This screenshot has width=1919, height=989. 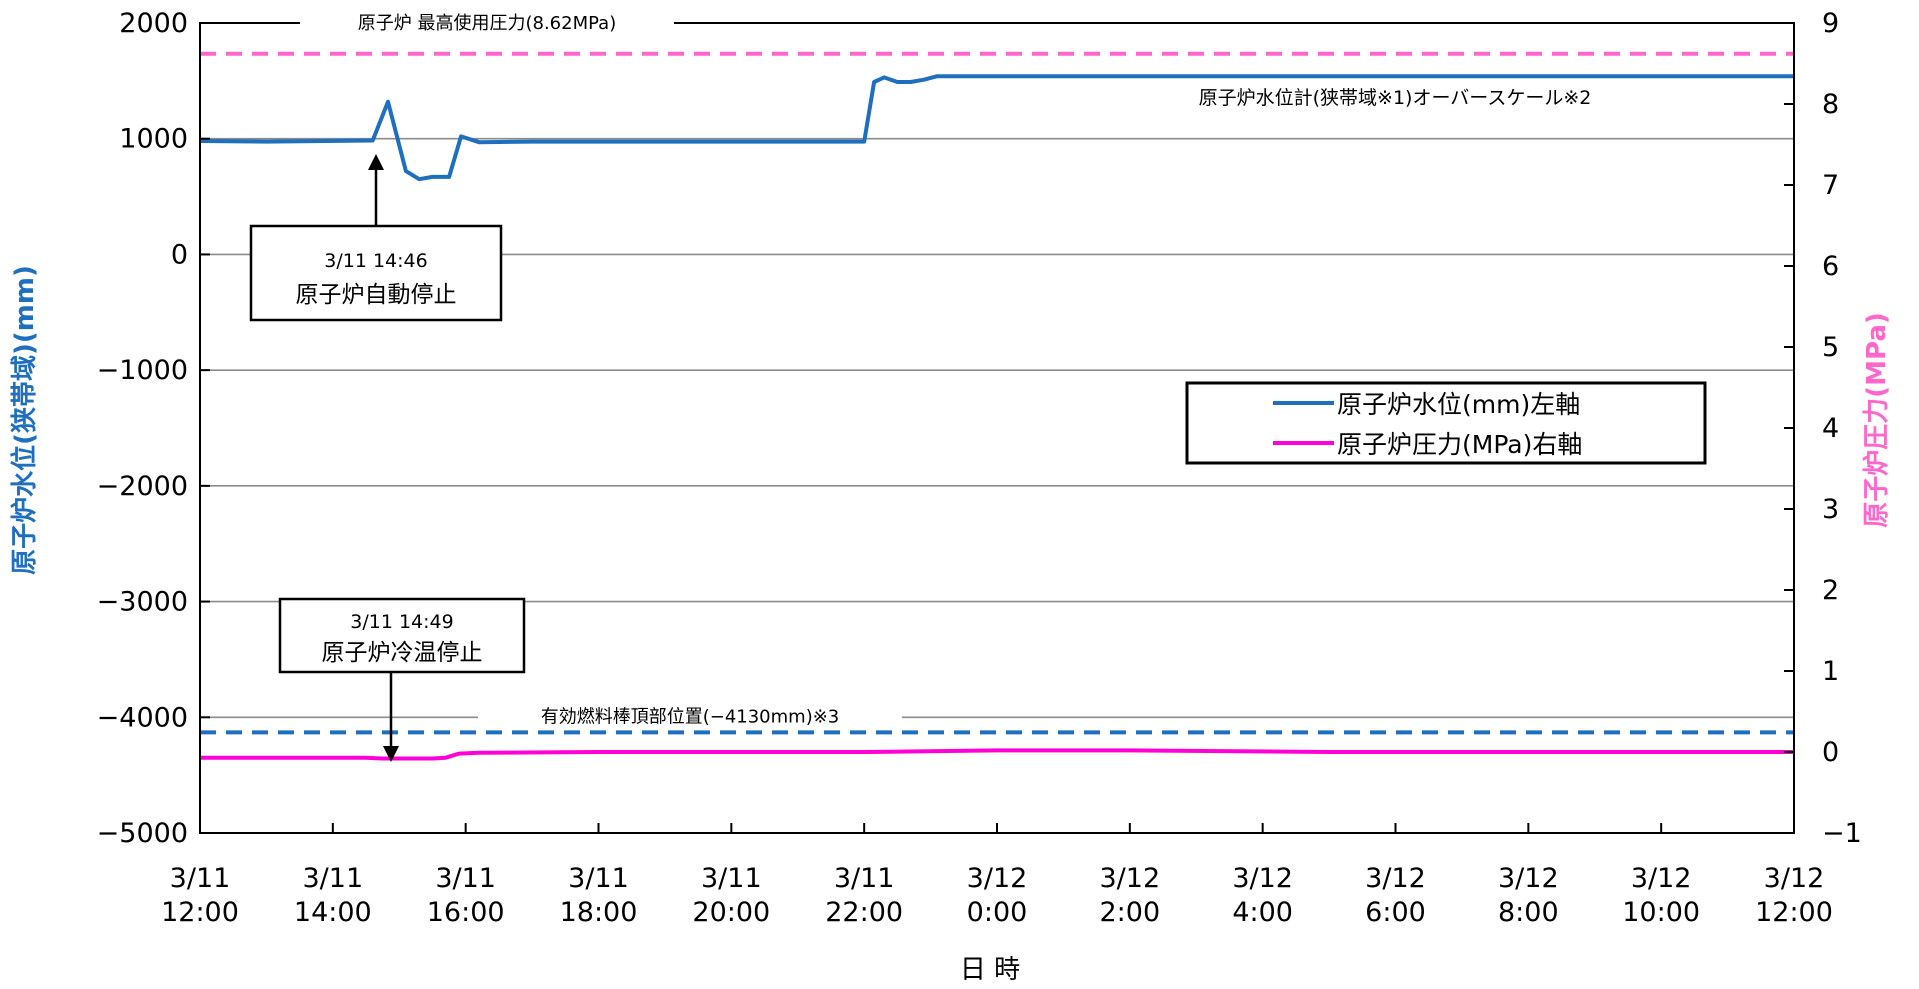 I want to click on x-tick-label-time: 8:00, so click(x=1528, y=912).